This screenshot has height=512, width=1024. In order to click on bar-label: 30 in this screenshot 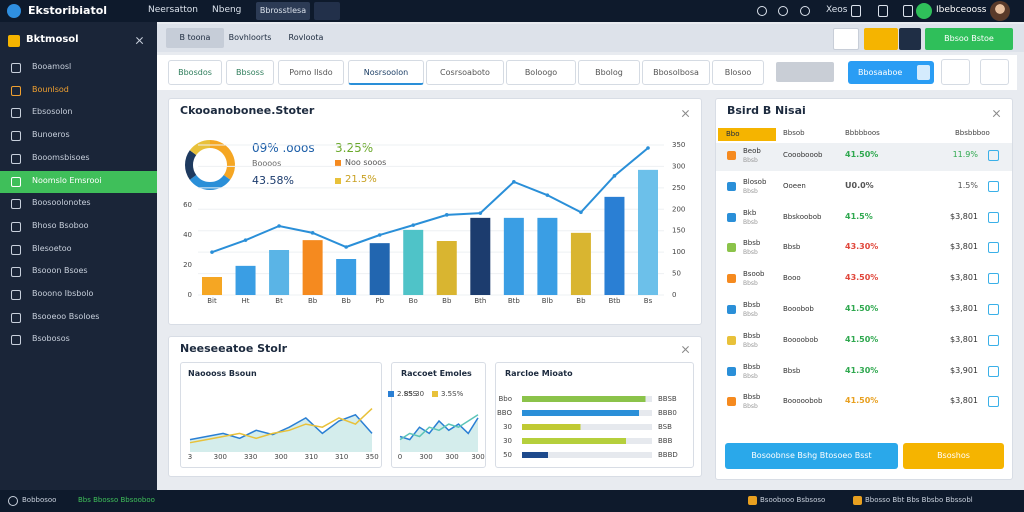, I will do `click(507, 427)`.